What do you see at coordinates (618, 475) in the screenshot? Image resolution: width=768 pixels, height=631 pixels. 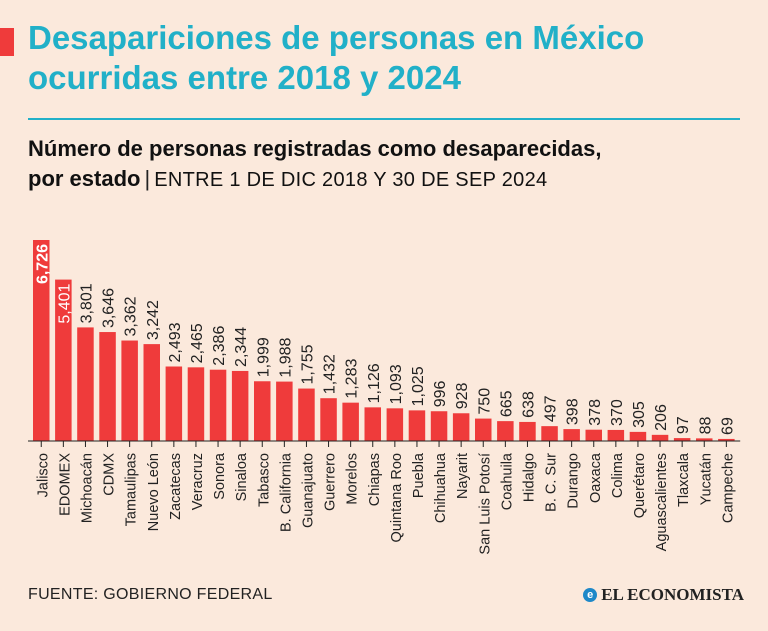 I see `category-label-colima: Colima` at bounding box center [618, 475].